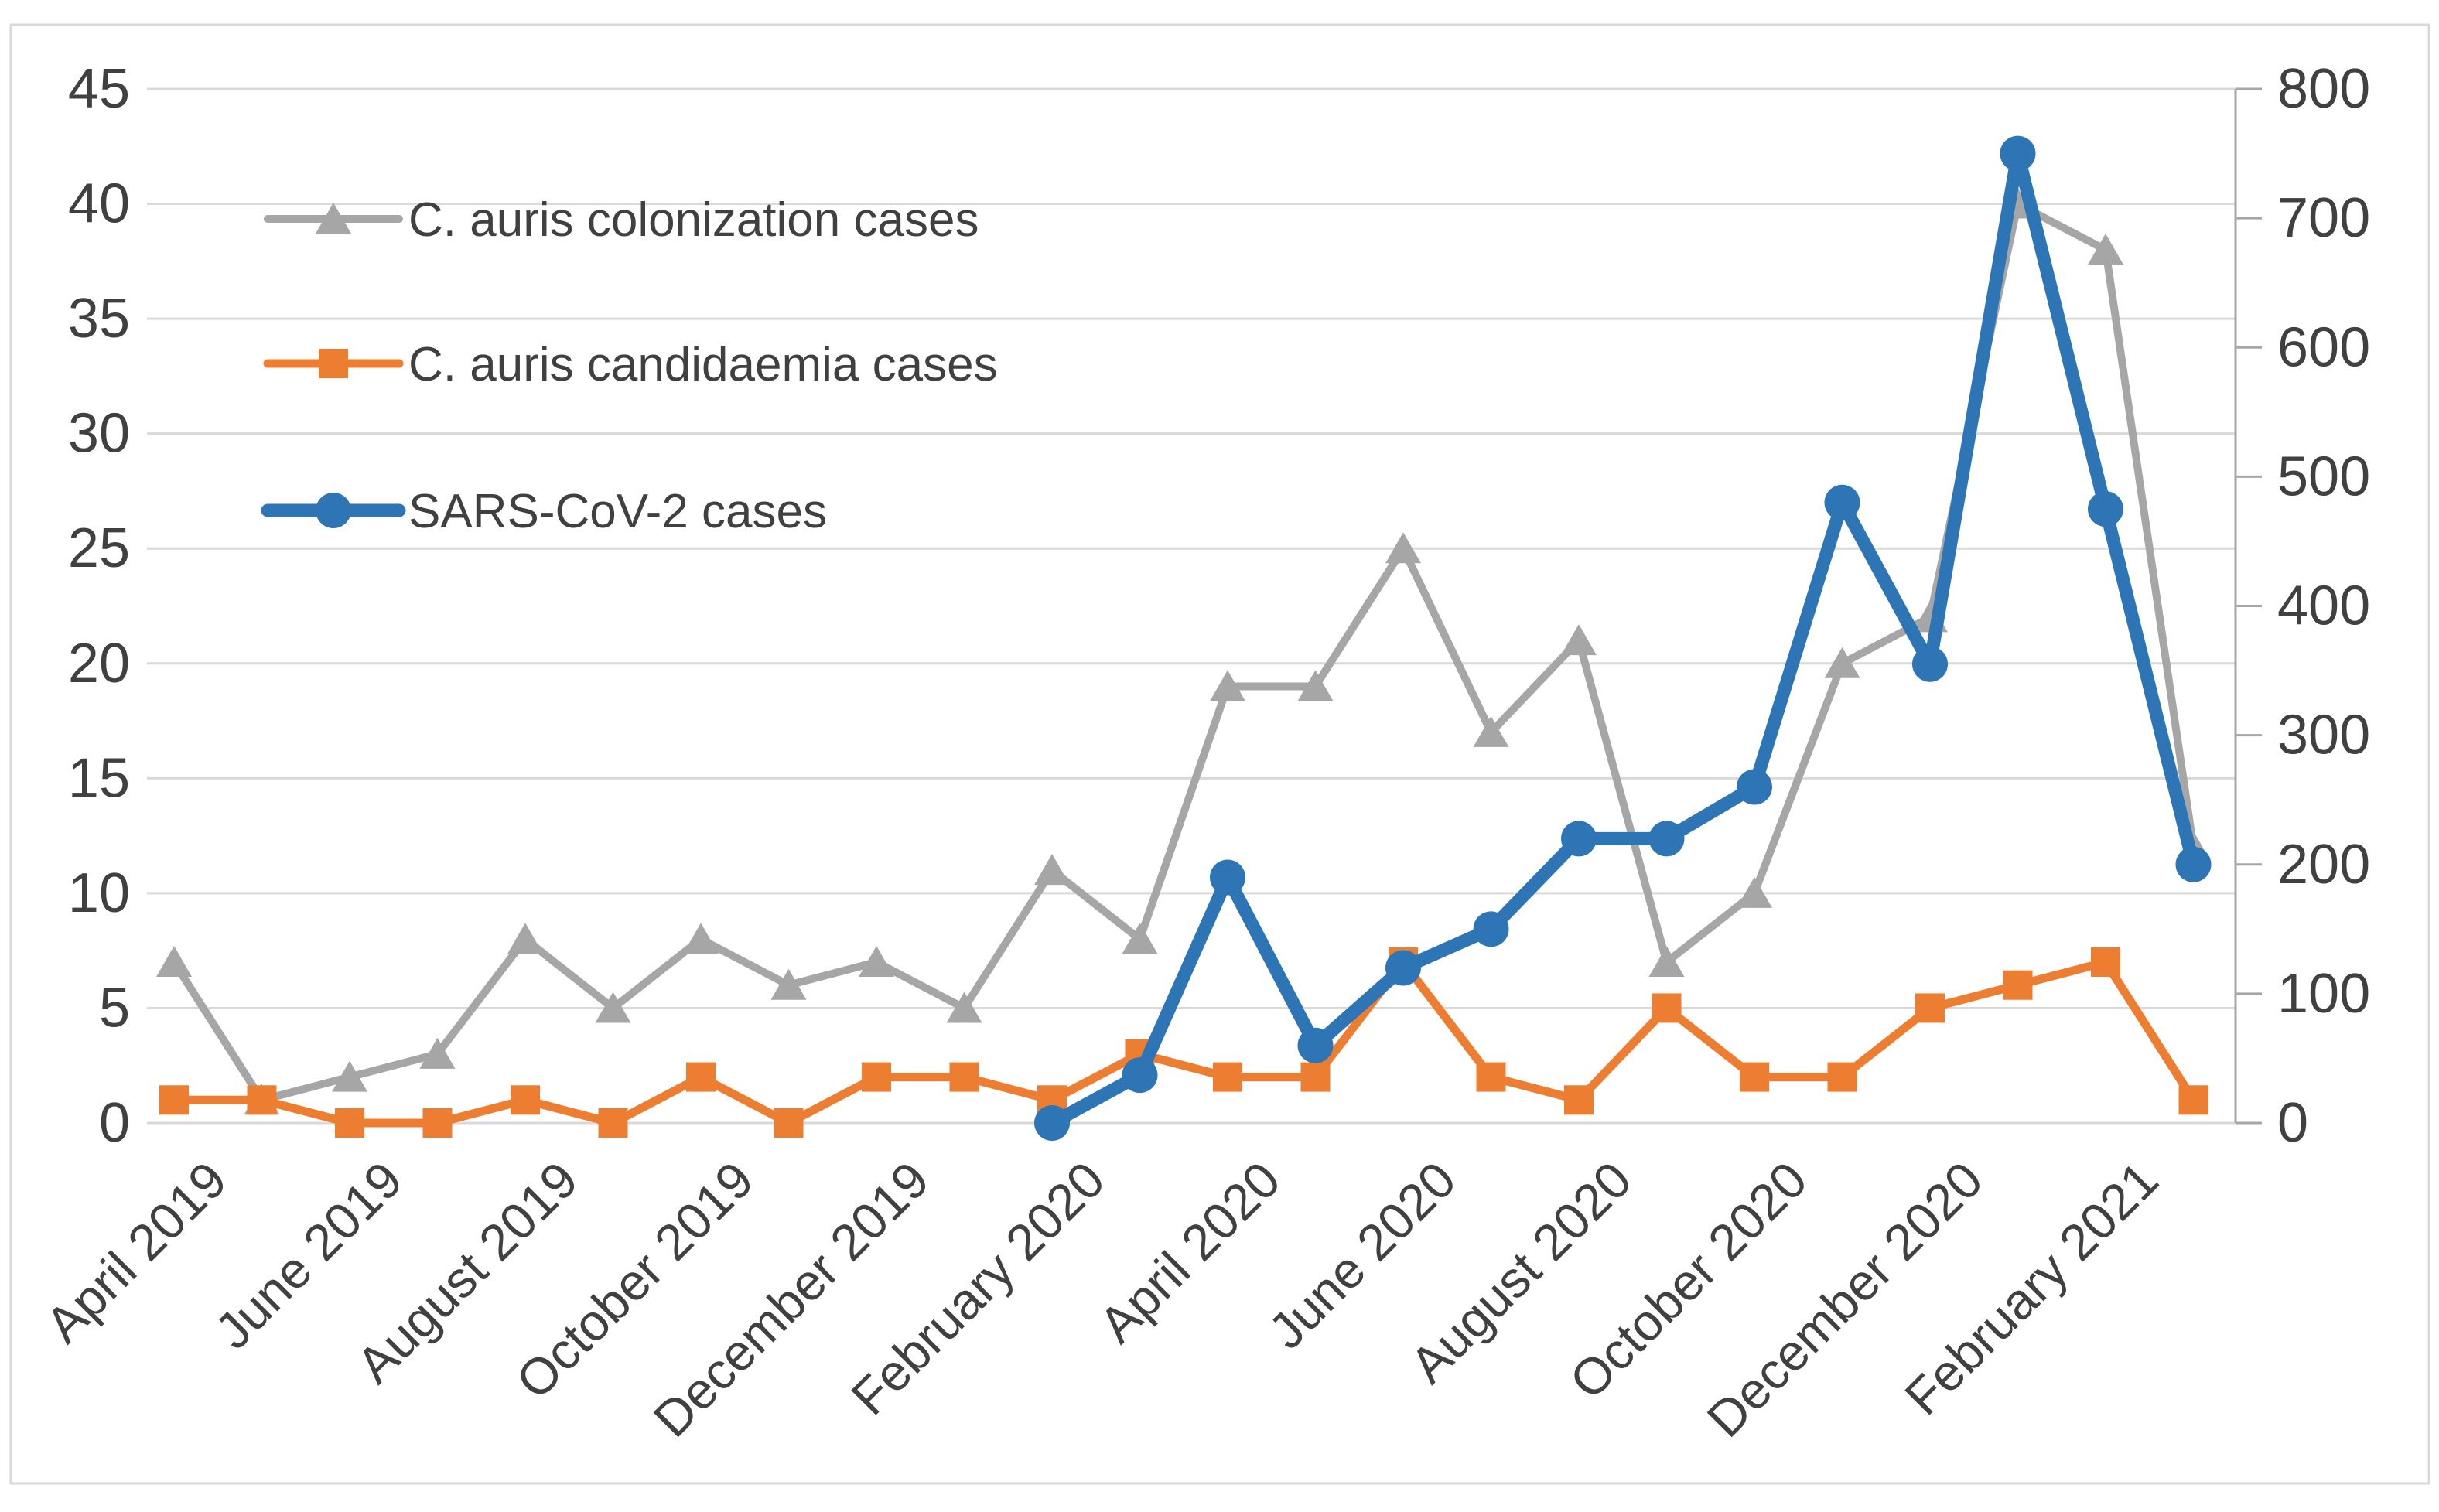  I want to click on right-axis: 0 100 200 300 400 500 600 700 800, so click(2302, 606).